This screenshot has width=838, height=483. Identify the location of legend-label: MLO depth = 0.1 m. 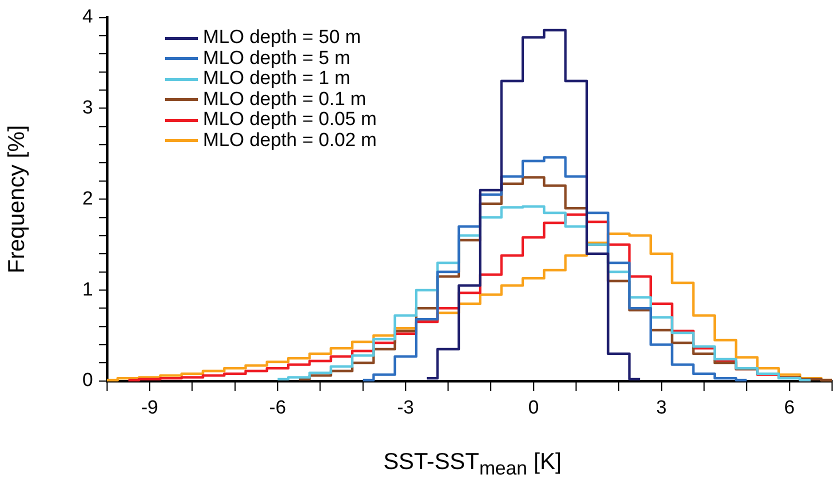
(284, 99).